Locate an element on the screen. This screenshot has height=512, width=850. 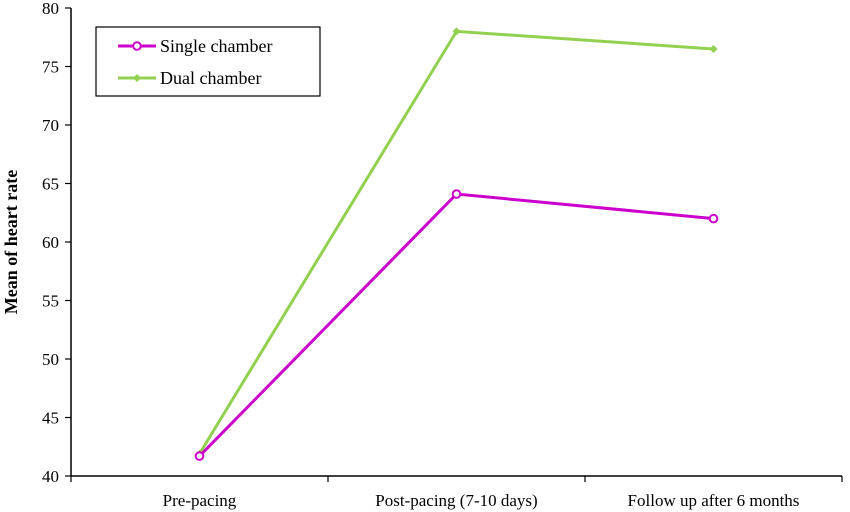
y-tick-label: 70 is located at coordinates (50, 125).